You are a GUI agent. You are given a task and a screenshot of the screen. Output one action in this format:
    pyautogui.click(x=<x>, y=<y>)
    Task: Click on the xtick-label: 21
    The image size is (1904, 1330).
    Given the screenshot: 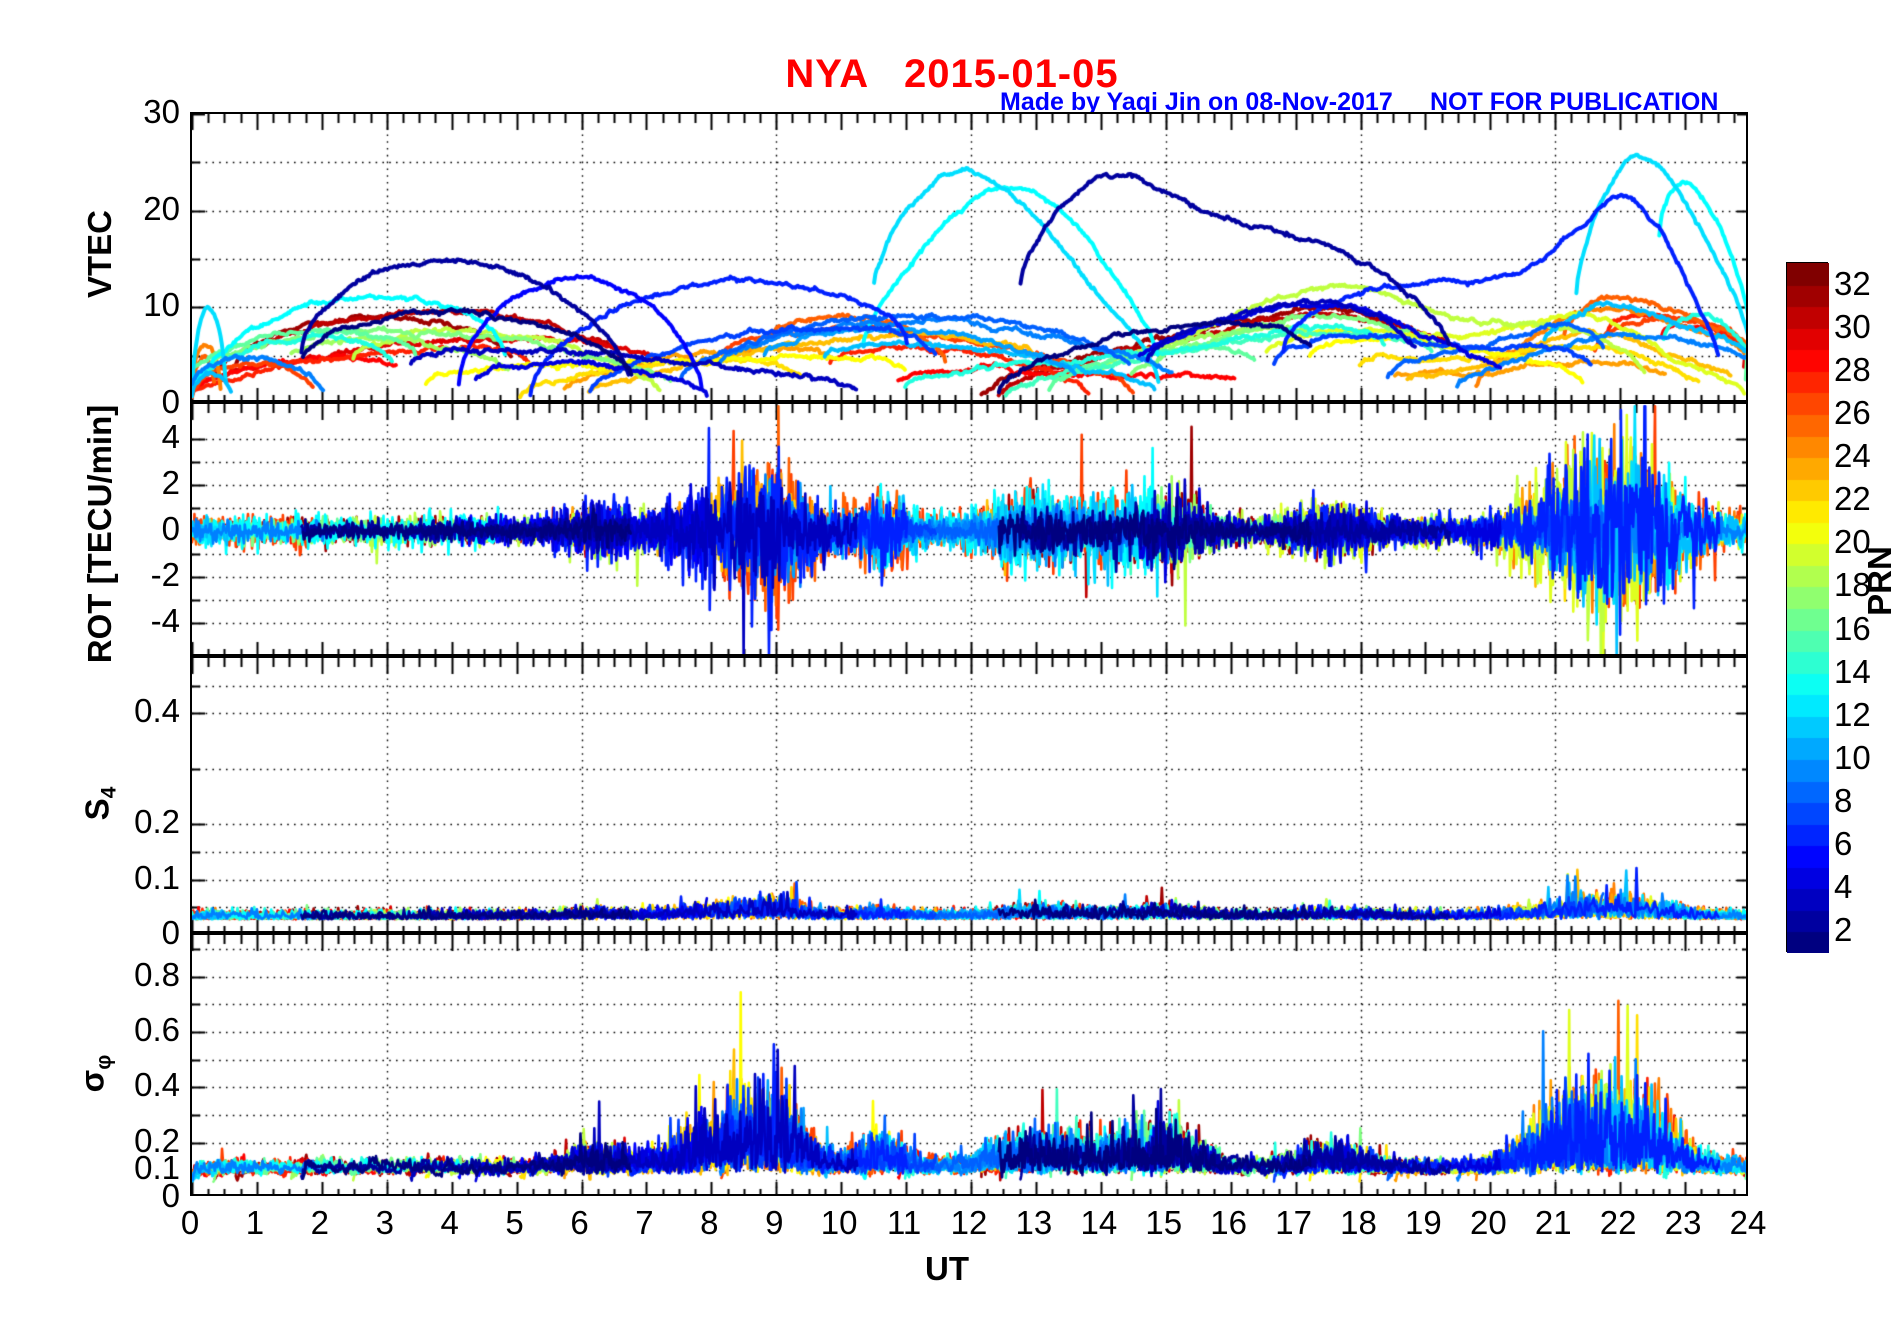 What is the action you would take?
    pyautogui.click(x=1553, y=1222)
    